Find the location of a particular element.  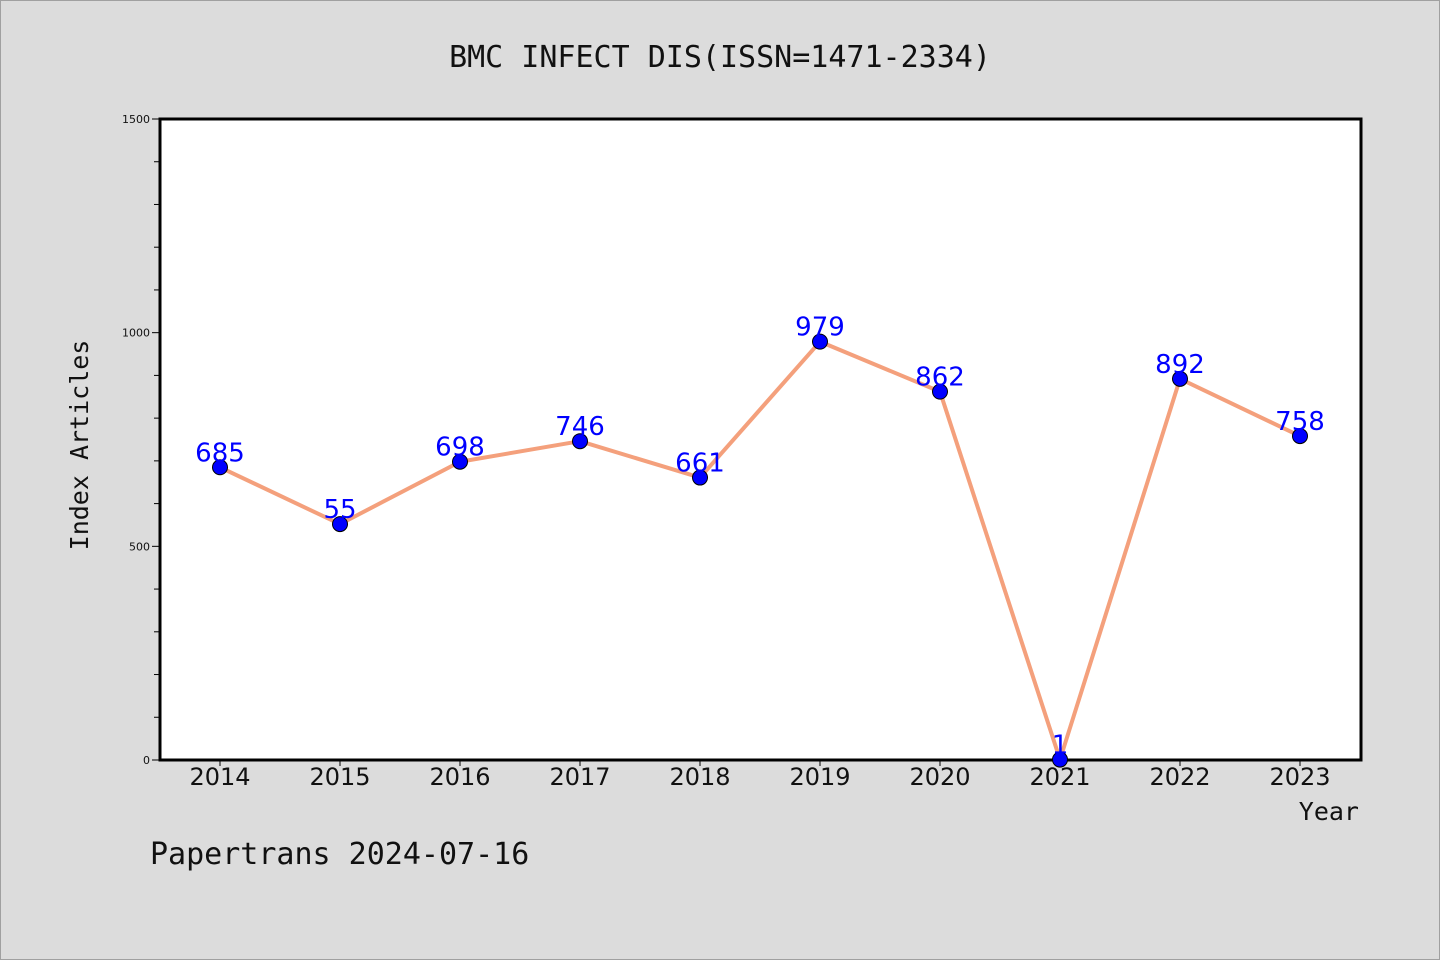

x-axis: 2014 2015 2016 2017 2018 2019 2020 2021 2022 2023 is located at coordinates (760, 775).